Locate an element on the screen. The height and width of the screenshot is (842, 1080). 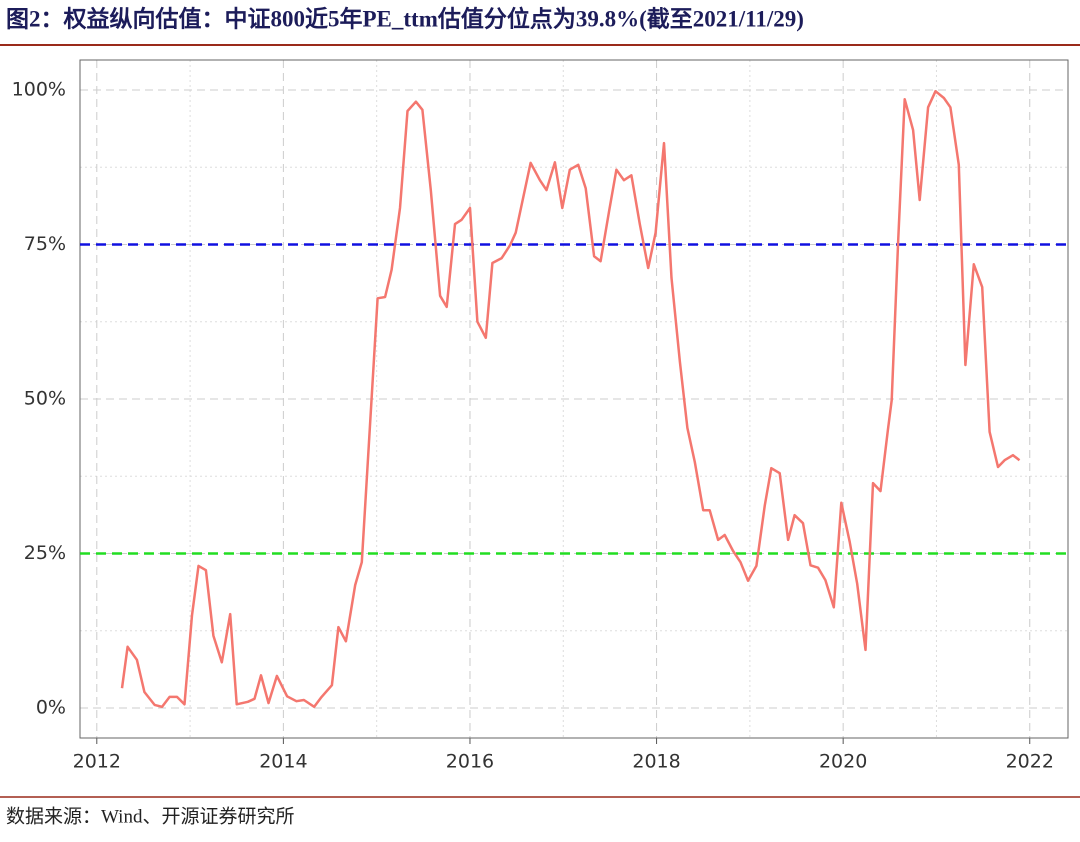
source-note: 数据来源：Wind、开源证券研究所 is located at coordinates (150, 816).